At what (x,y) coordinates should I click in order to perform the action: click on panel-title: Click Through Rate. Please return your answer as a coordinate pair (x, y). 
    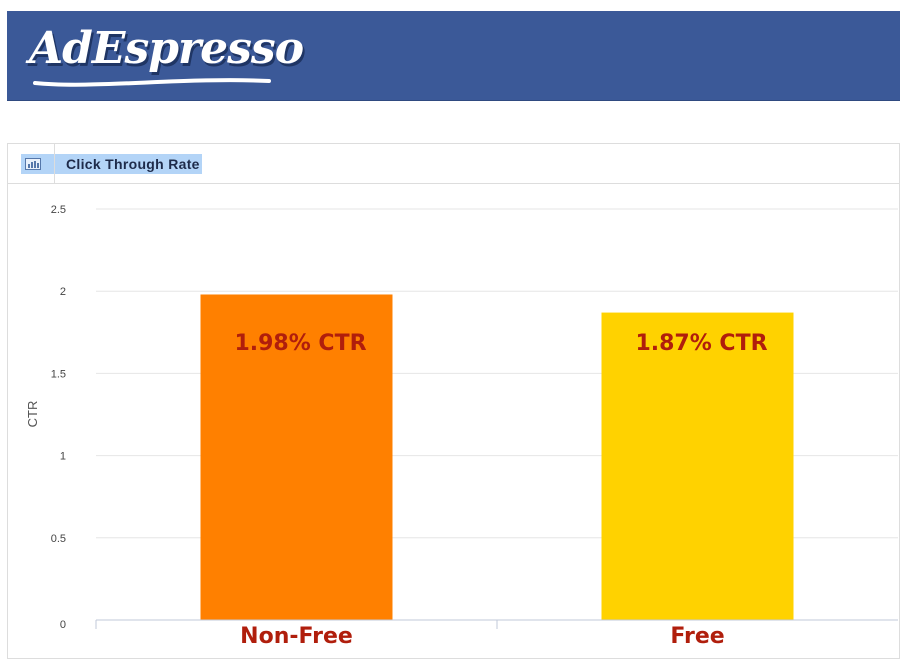
    Looking at the image, I should click on (133, 164).